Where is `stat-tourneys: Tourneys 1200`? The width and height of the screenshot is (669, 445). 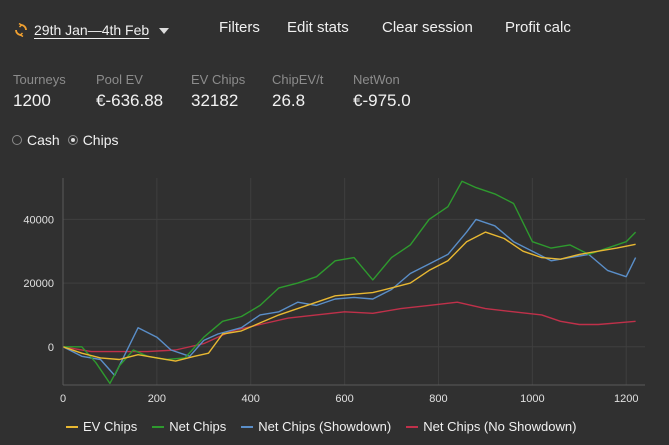 stat-tourneys: Tourneys 1200 is located at coordinates (39, 91).